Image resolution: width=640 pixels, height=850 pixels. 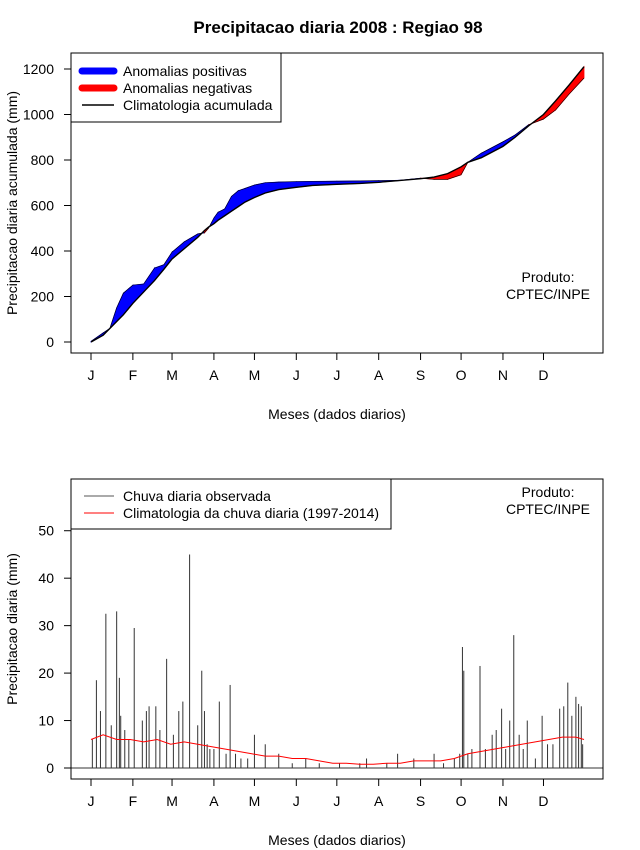 What do you see at coordinates (43, 160) in the screenshot?
I see `top-ytick-label-4: 800` at bounding box center [43, 160].